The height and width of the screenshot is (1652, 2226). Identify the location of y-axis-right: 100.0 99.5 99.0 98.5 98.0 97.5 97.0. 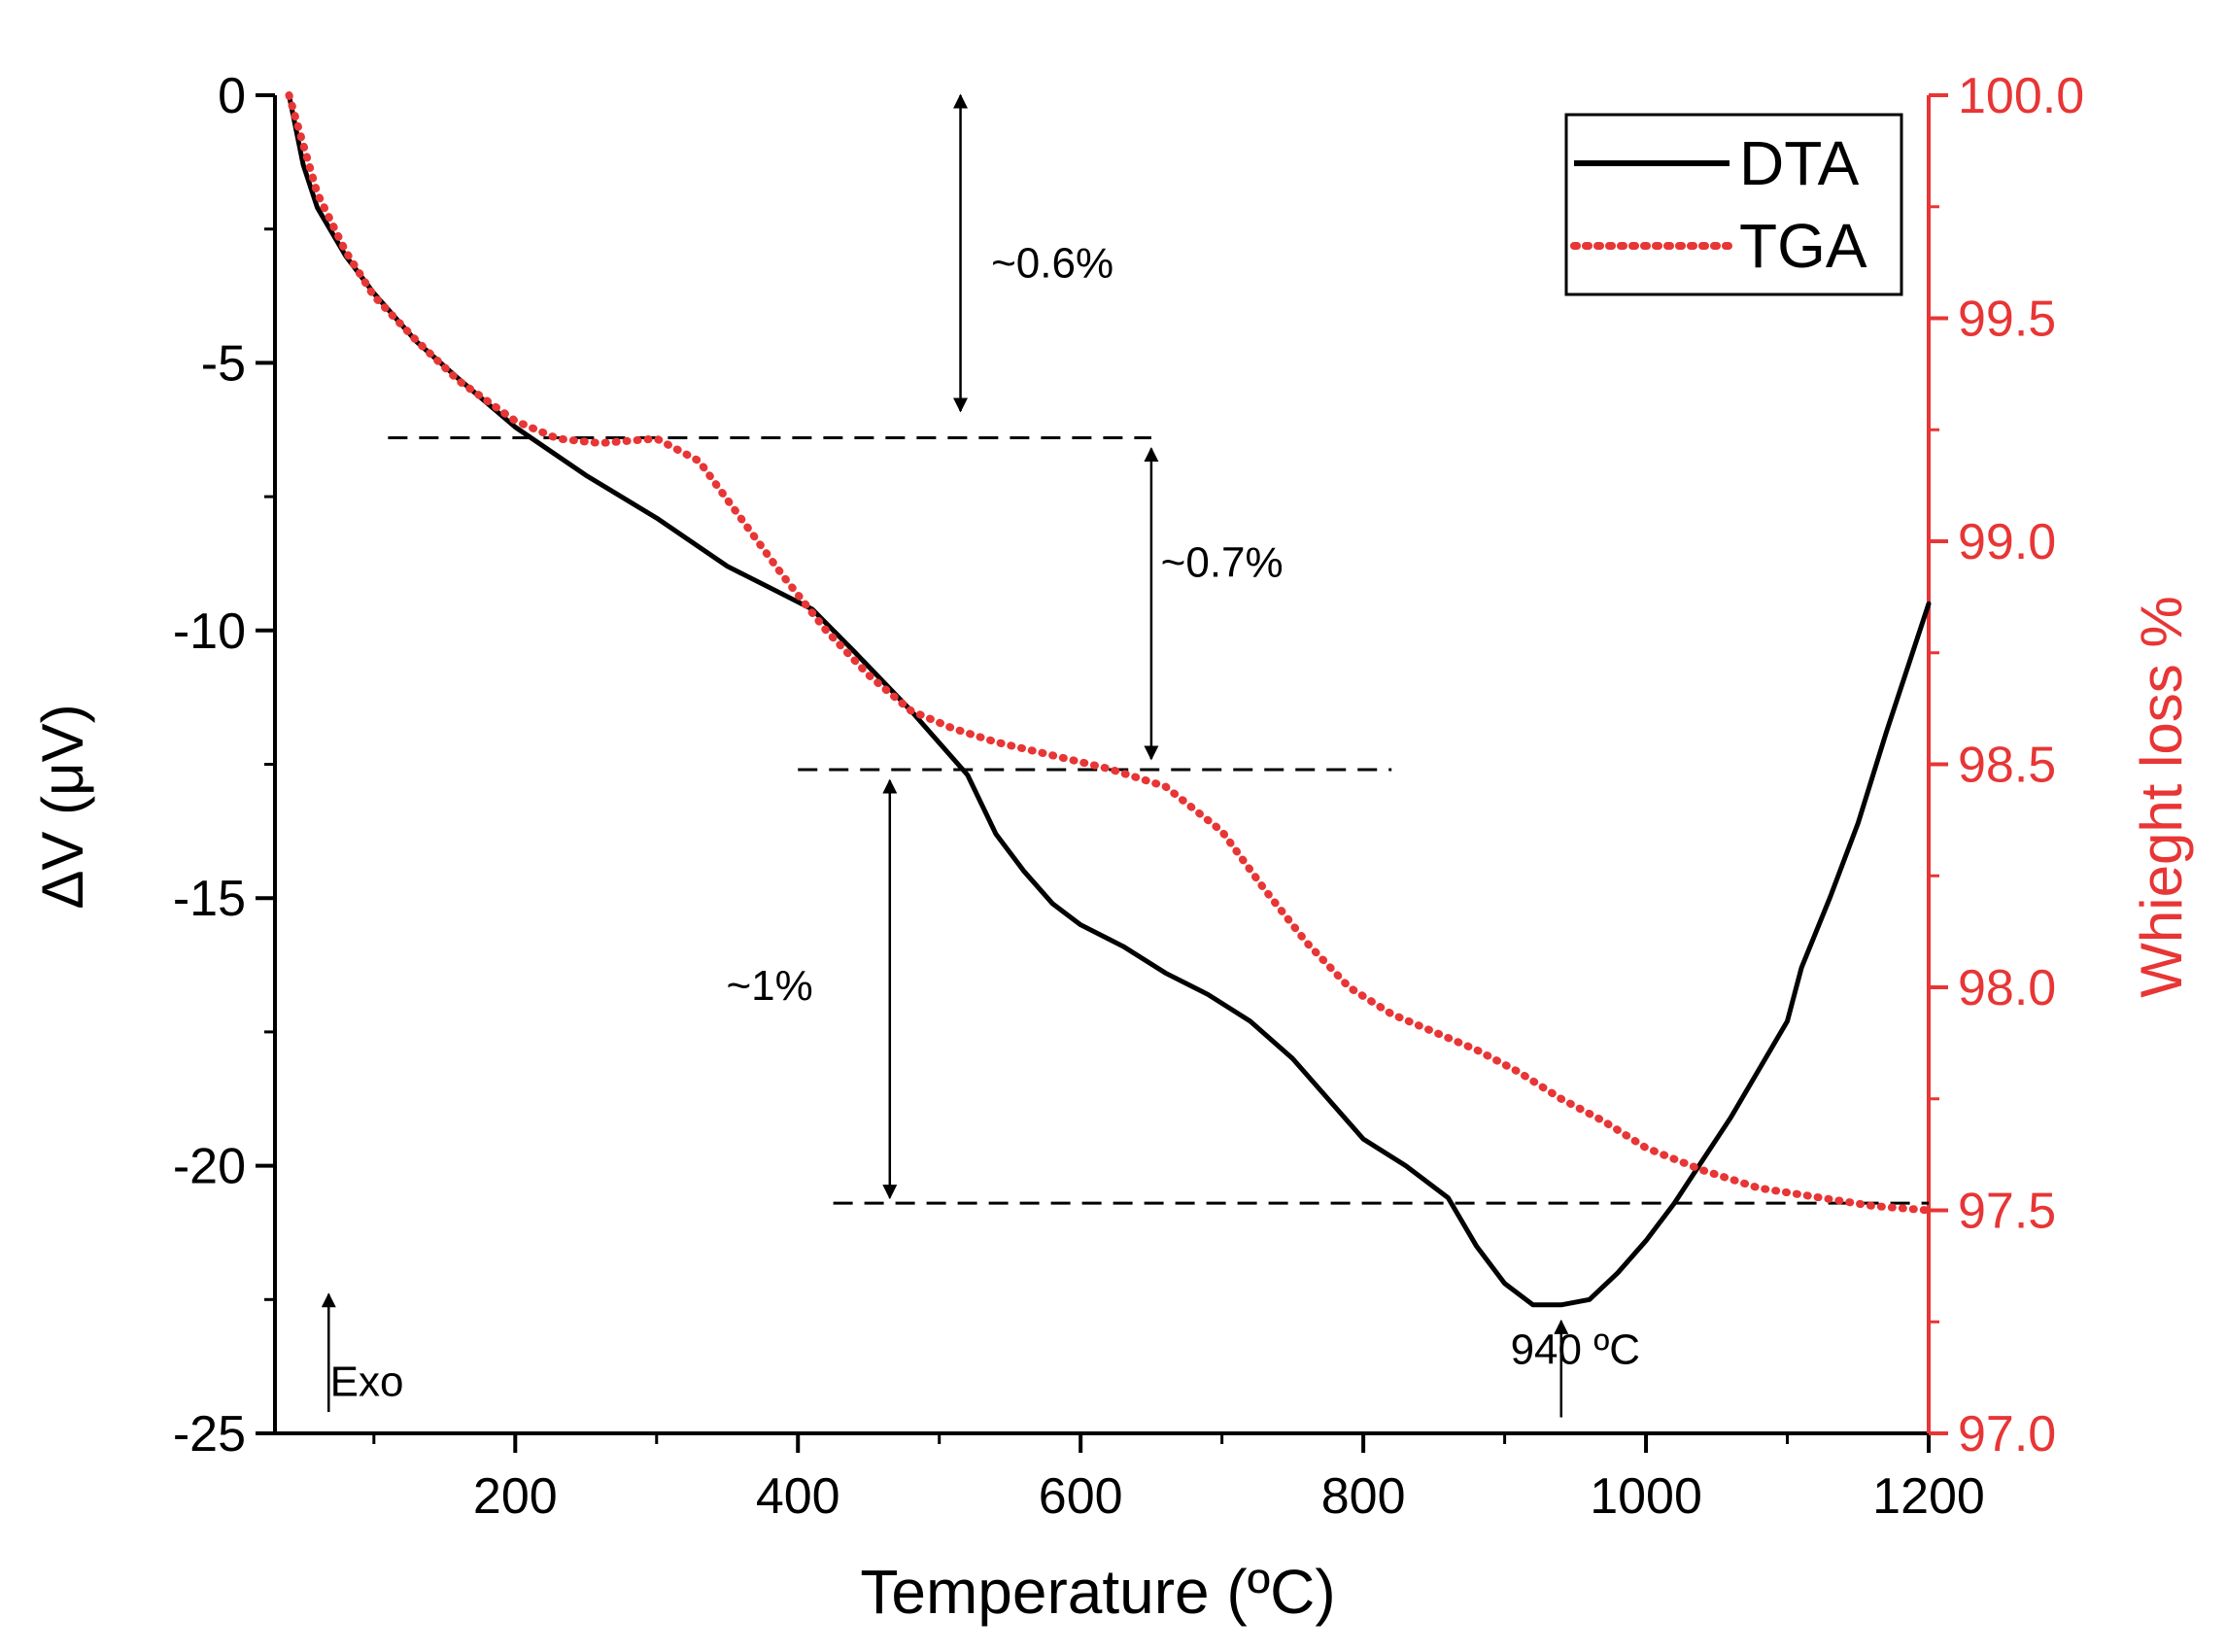
(2007, 766).